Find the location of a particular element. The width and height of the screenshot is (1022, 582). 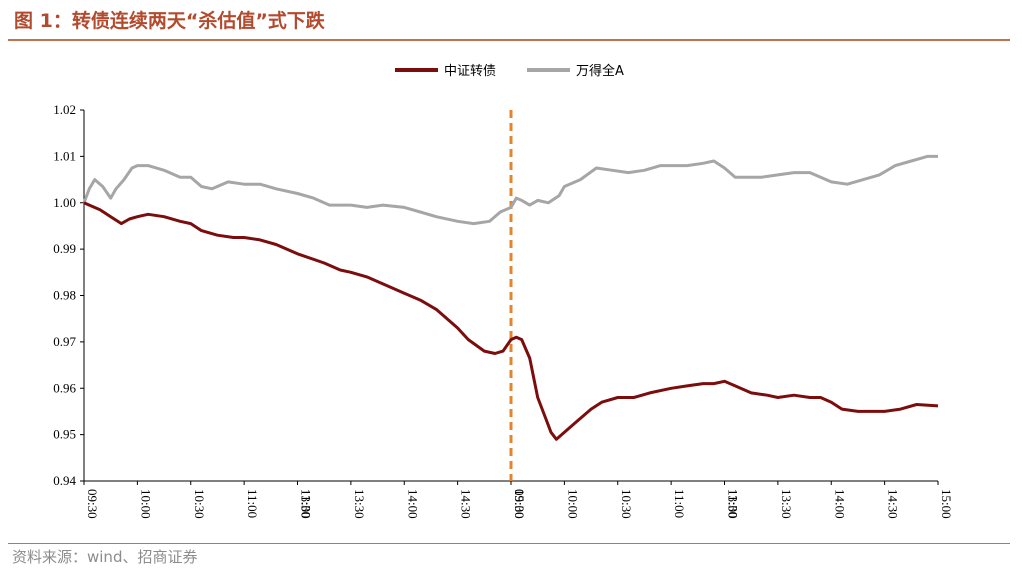

y-tick-label: 0.95 is located at coordinates (64, 434).